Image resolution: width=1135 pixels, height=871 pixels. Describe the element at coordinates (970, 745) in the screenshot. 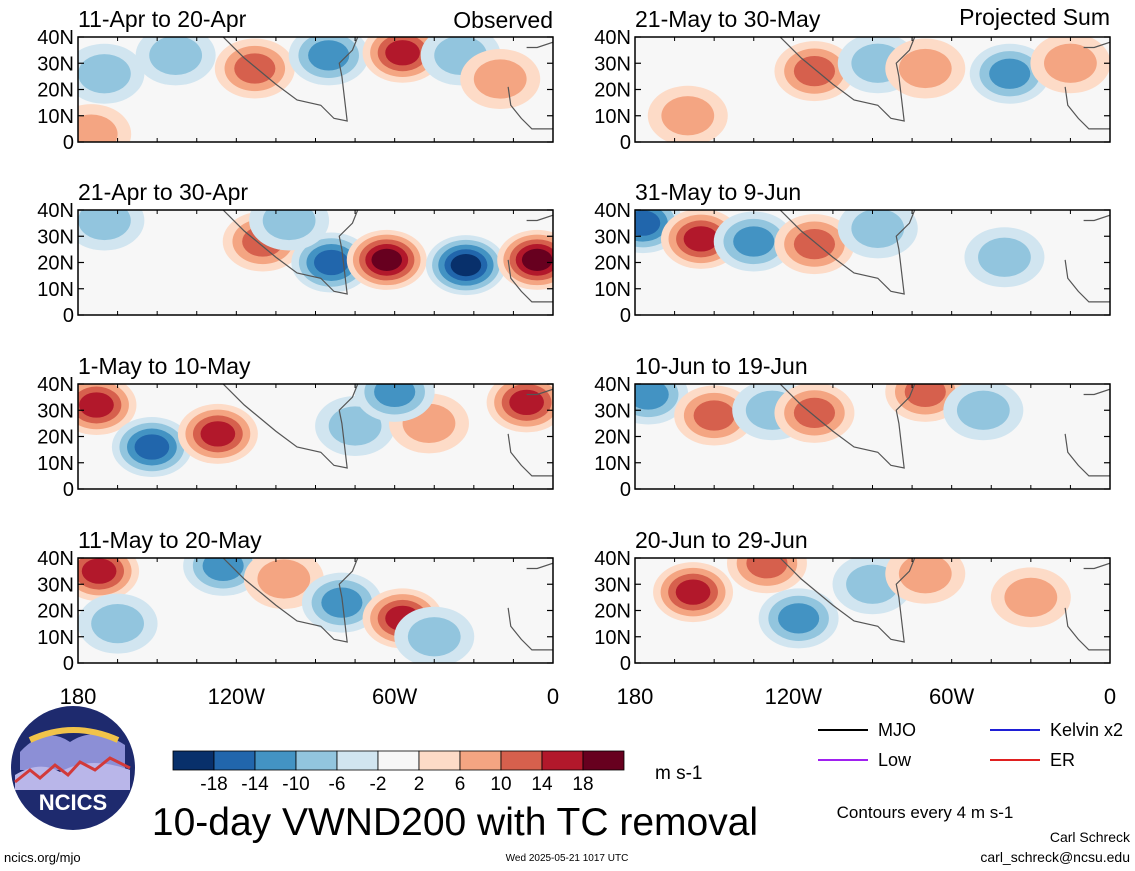

I see `line-legend: MJO Kelvin x2 Low ER` at that location.